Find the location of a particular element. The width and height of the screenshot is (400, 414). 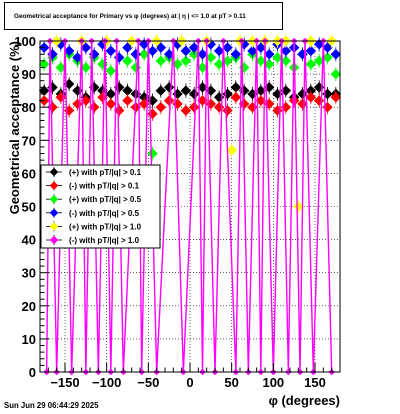

y-tick-label: 10 is located at coordinates (29, 339).